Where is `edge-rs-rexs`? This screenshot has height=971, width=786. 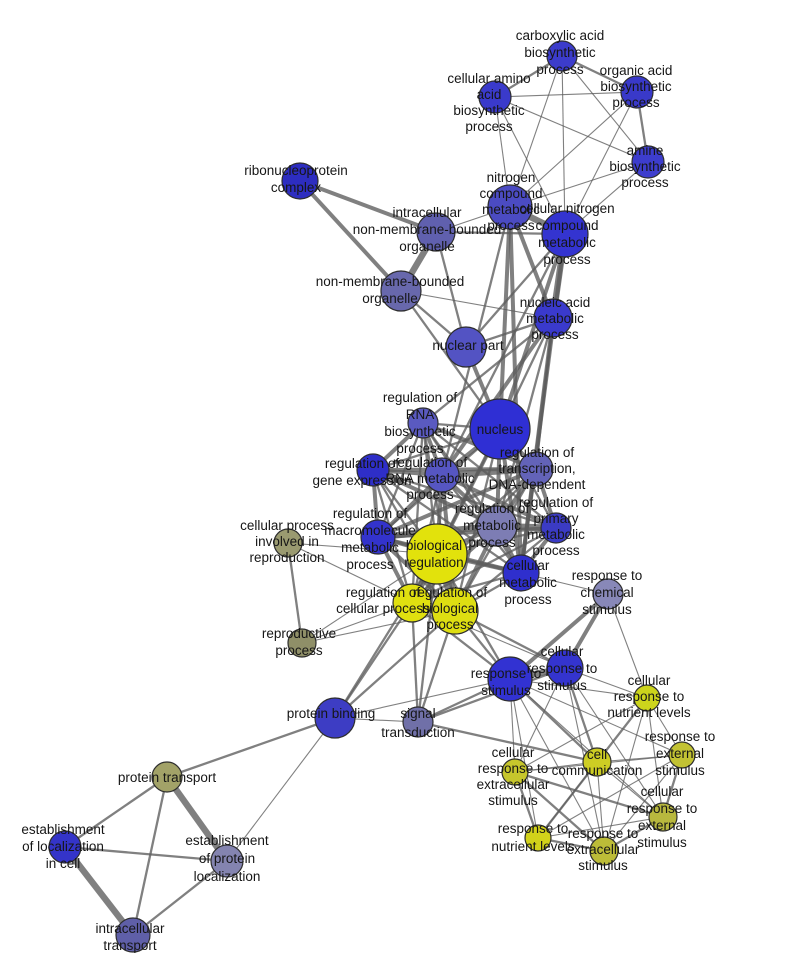 edge-rs-rexs is located at coordinates (557, 765).